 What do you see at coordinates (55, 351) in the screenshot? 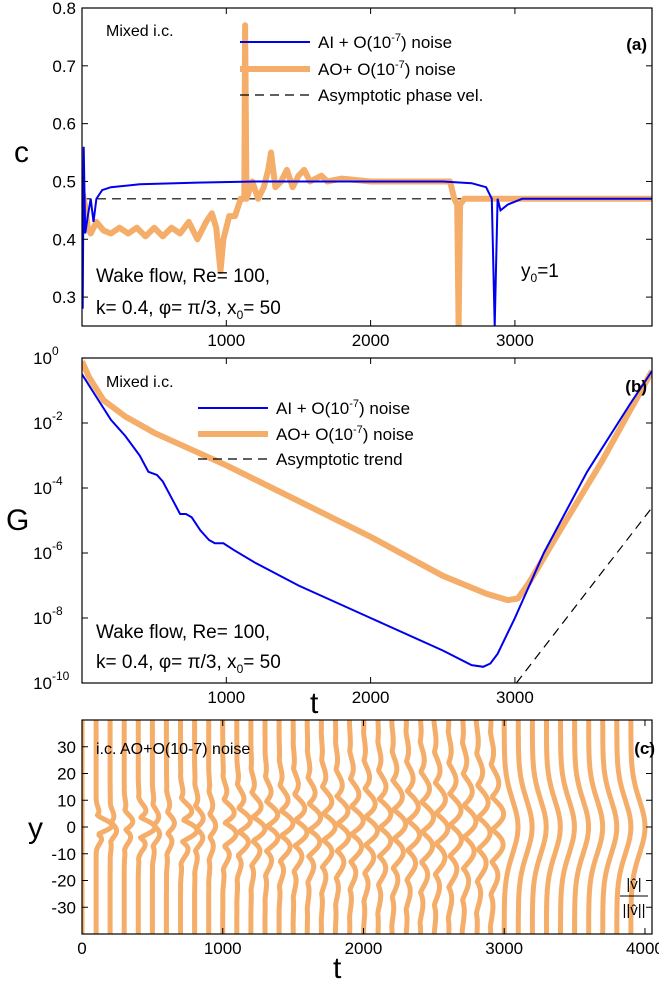
I see `y-tick-exponent: 0` at bounding box center [55, 351].